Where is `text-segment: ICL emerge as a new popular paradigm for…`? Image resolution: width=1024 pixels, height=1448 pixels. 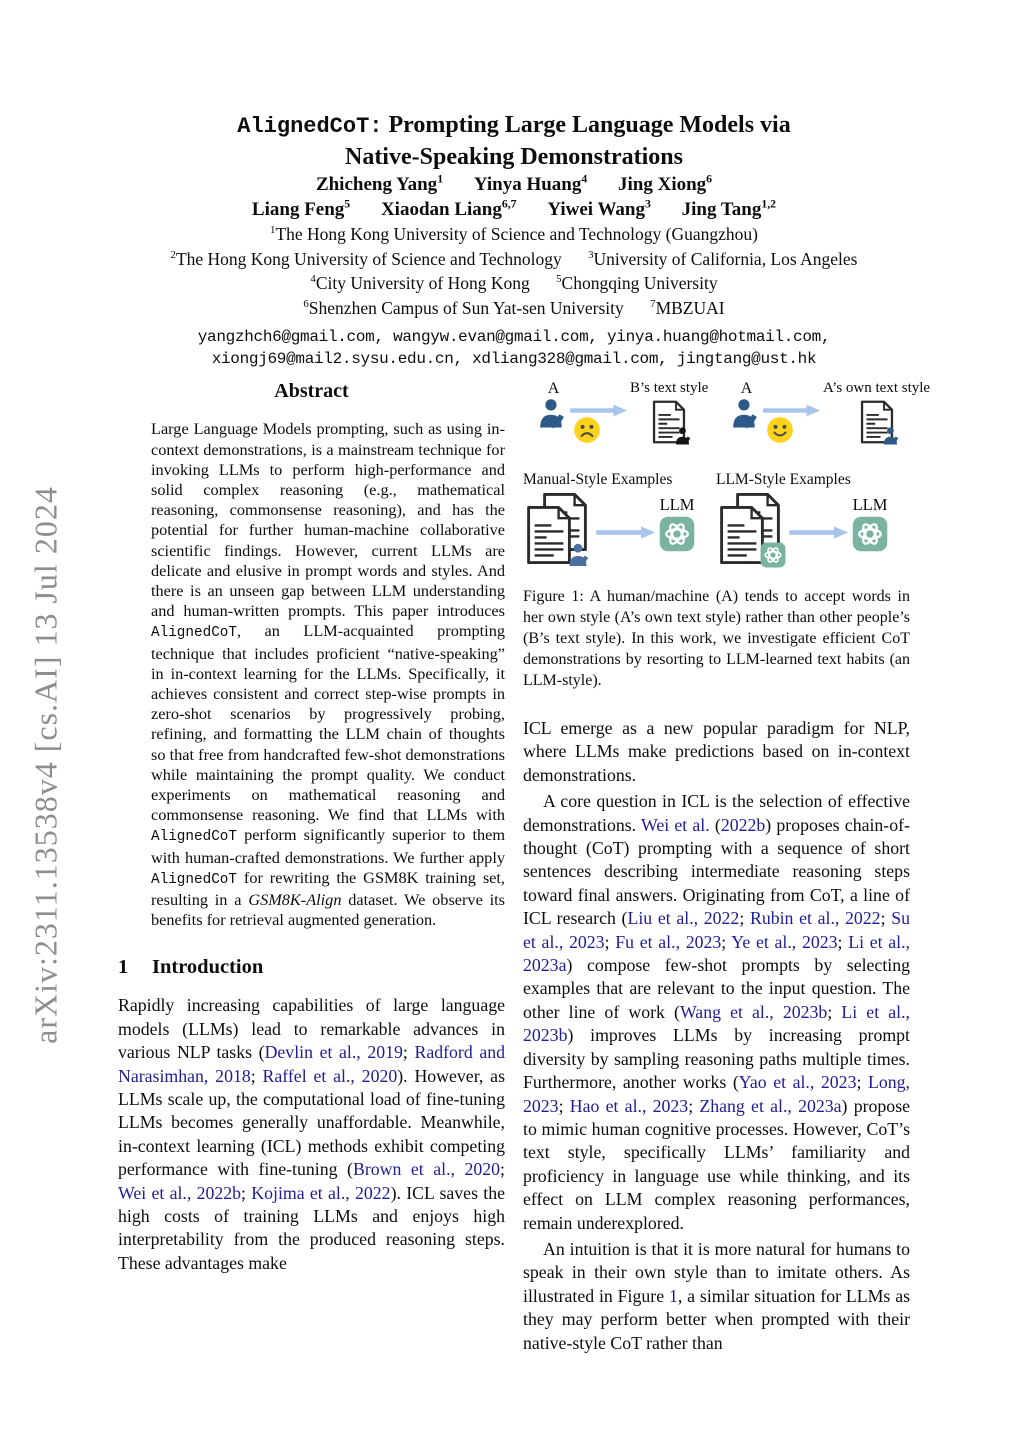 text-segment: ICL emerge as a new popular paradigm for… is located at coordinates (716, 751).